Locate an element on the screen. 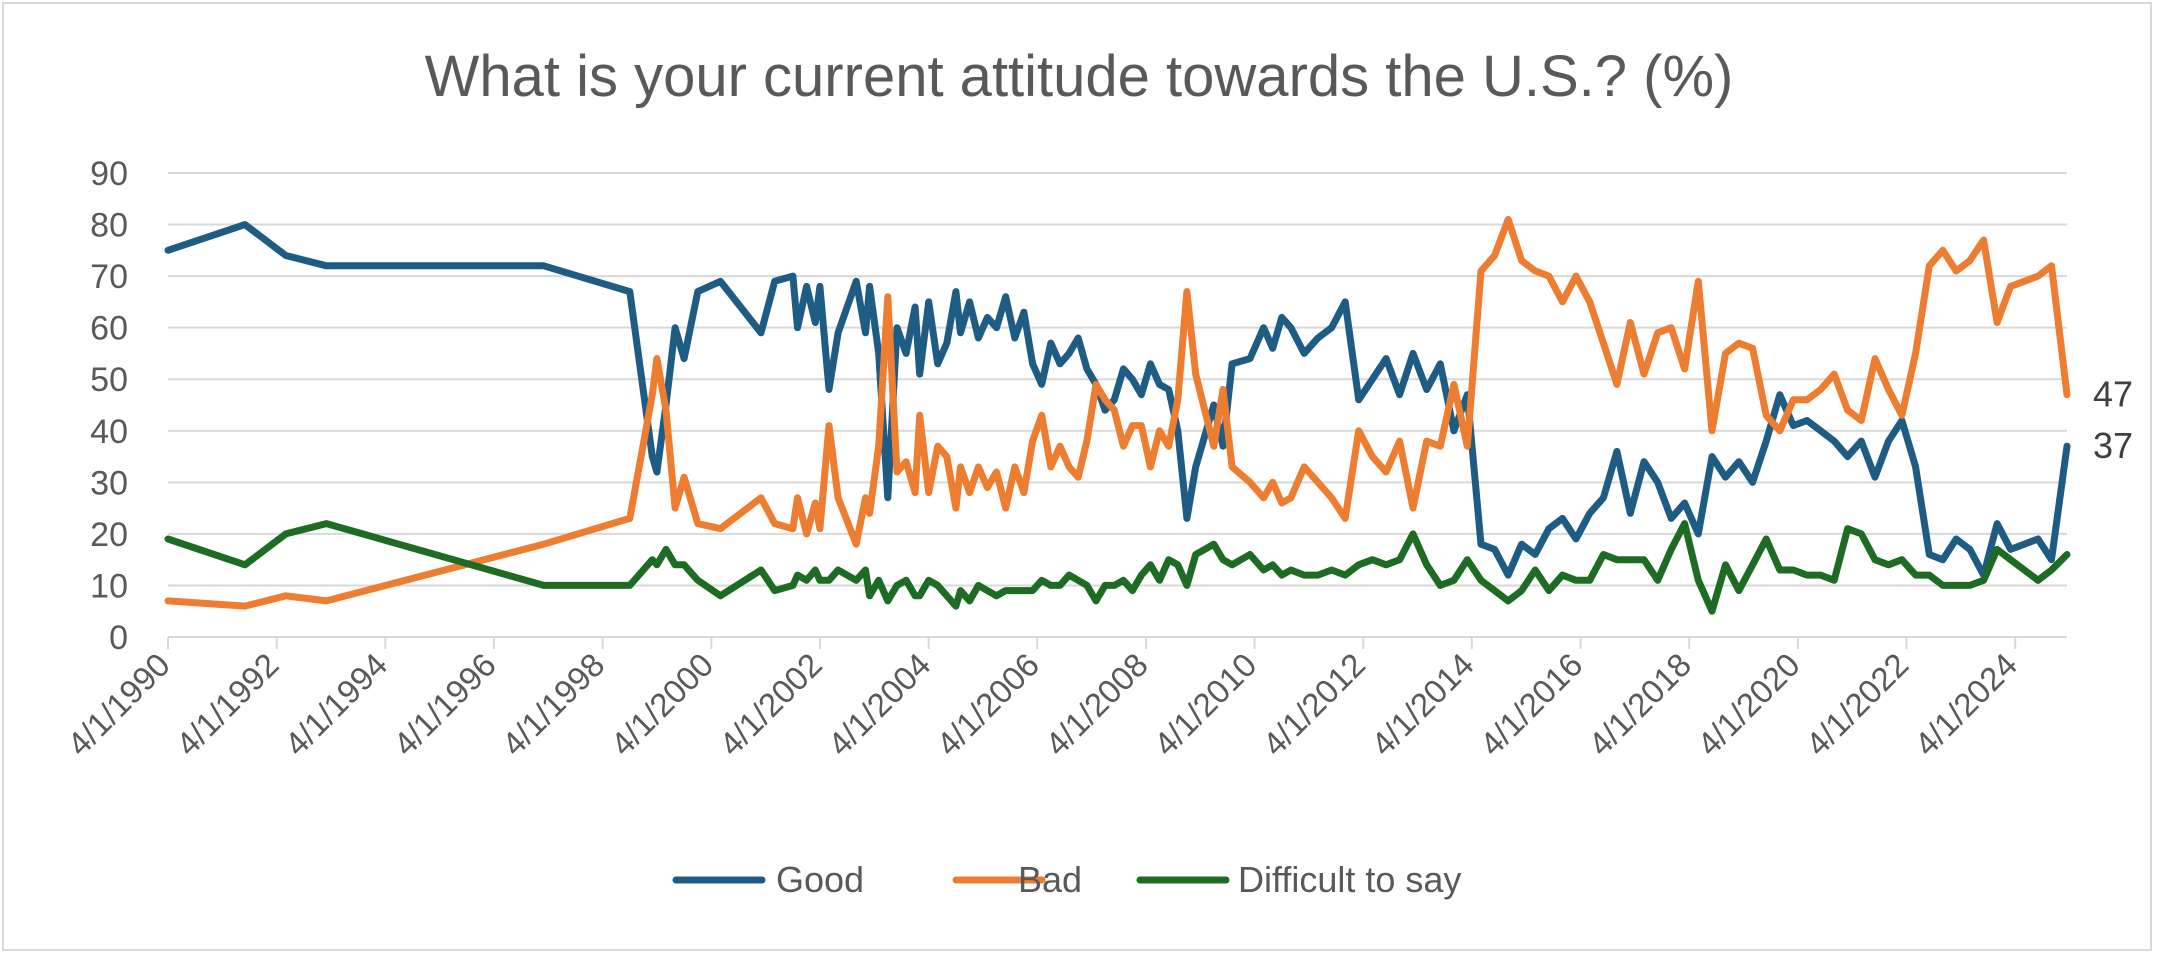  y-tick-label: 10 is located at coordinates (109, 586).